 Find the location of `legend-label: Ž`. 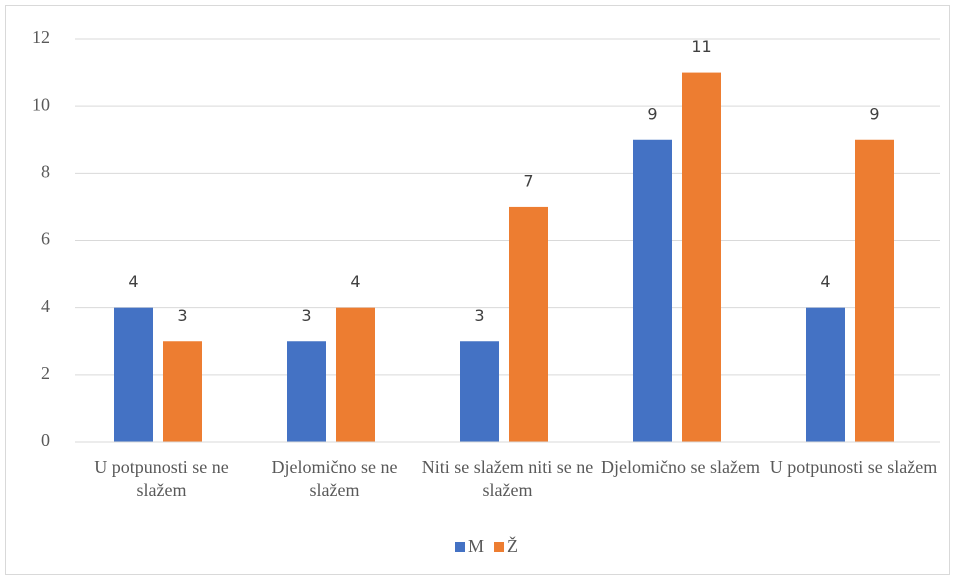

legend-label: Ž is located at coordinates (512, 545).